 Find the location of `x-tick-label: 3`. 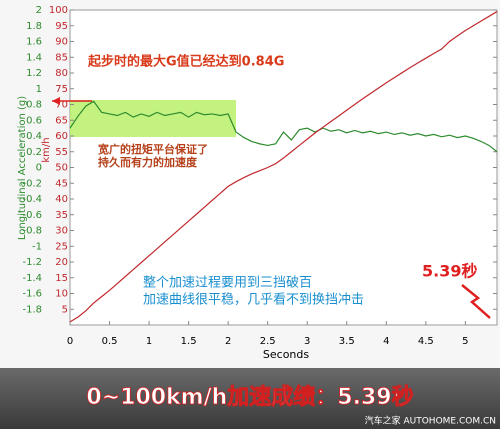

x-tick-label: 3 is located at coordinates (307, 341).